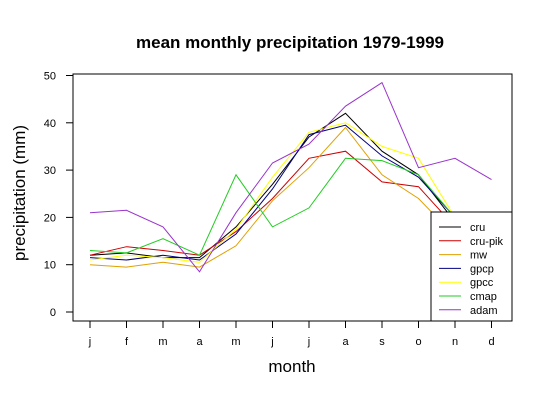 This screenshot has width=550, height=412. What do you see at coordinates (382, 342) in the screenshot?
I see `x-tick-label: s` at bounding box center [382, 342].